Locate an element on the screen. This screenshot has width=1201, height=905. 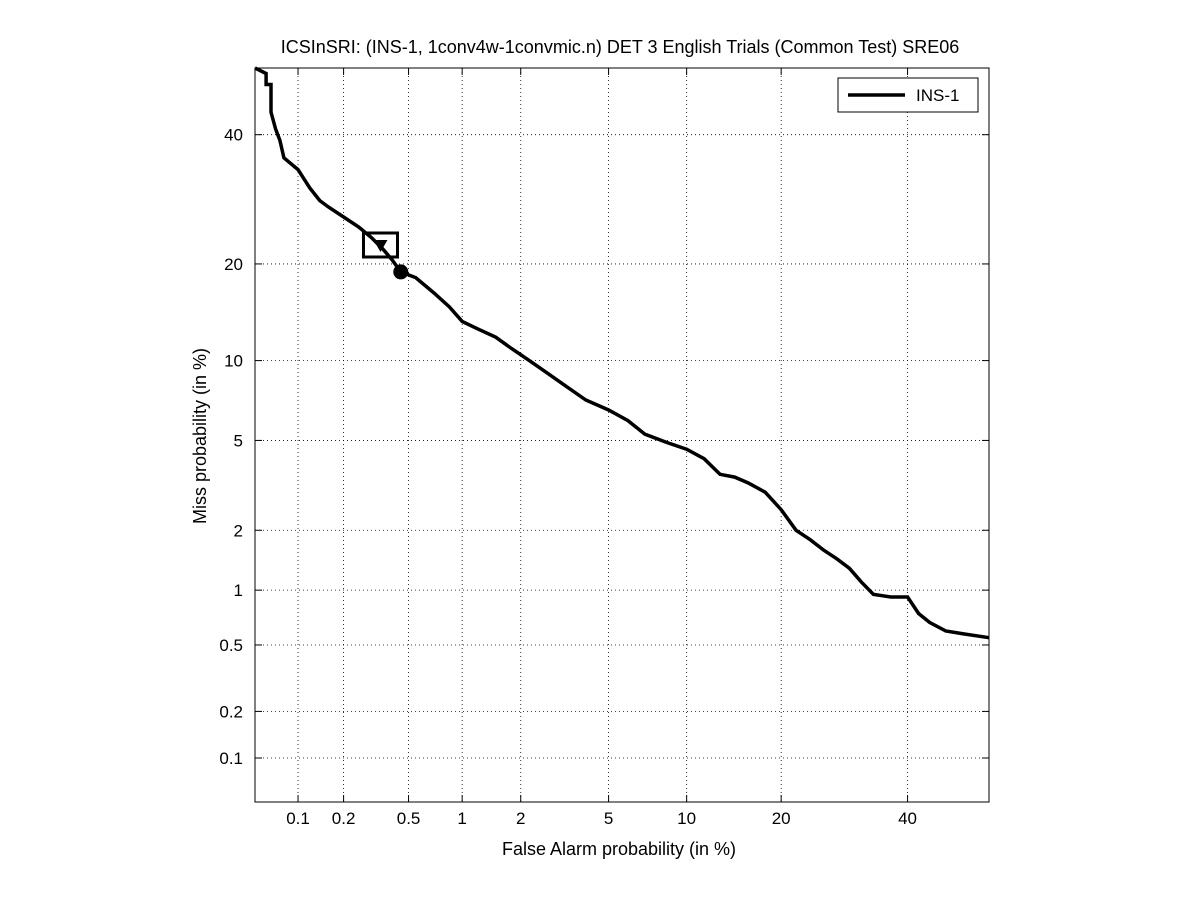
x-tick-label: 0.5 is located at coordinates (409, 818).